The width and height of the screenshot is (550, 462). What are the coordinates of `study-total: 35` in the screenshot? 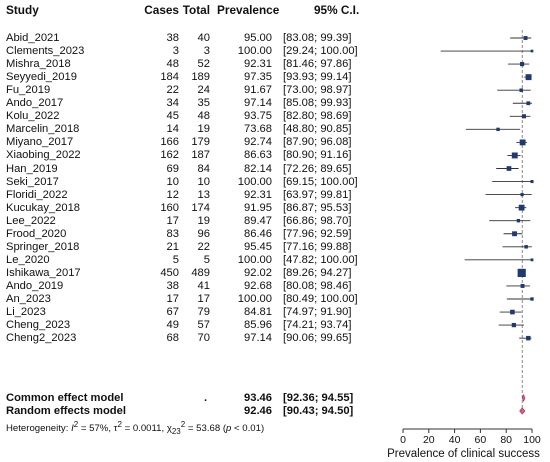 It's located at (203, 103).